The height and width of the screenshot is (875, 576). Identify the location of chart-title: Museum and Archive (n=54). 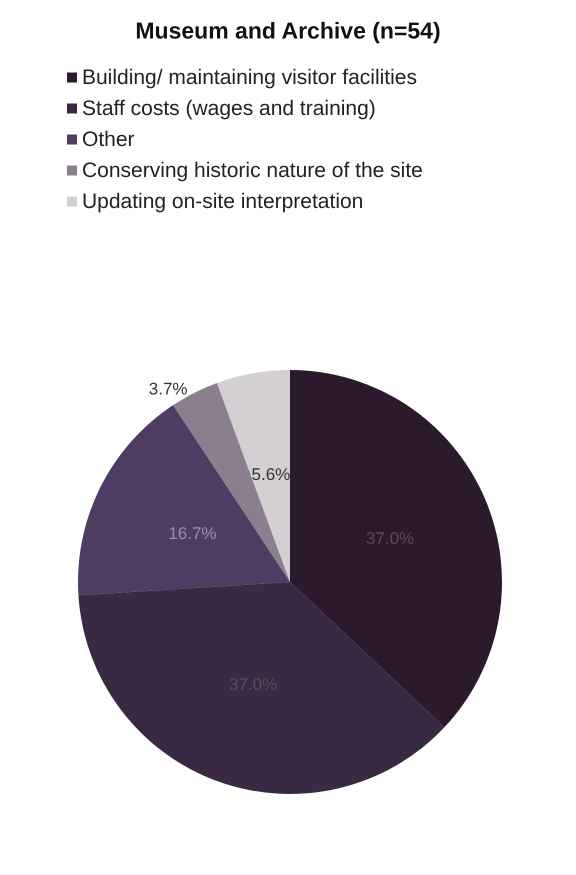
(288, 31).